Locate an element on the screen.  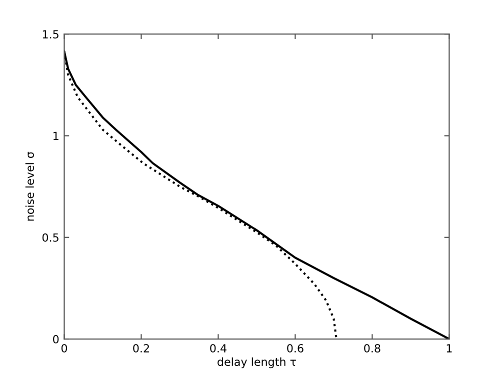
y-axis-title: noise level σ is located at coordinates (29, 186).